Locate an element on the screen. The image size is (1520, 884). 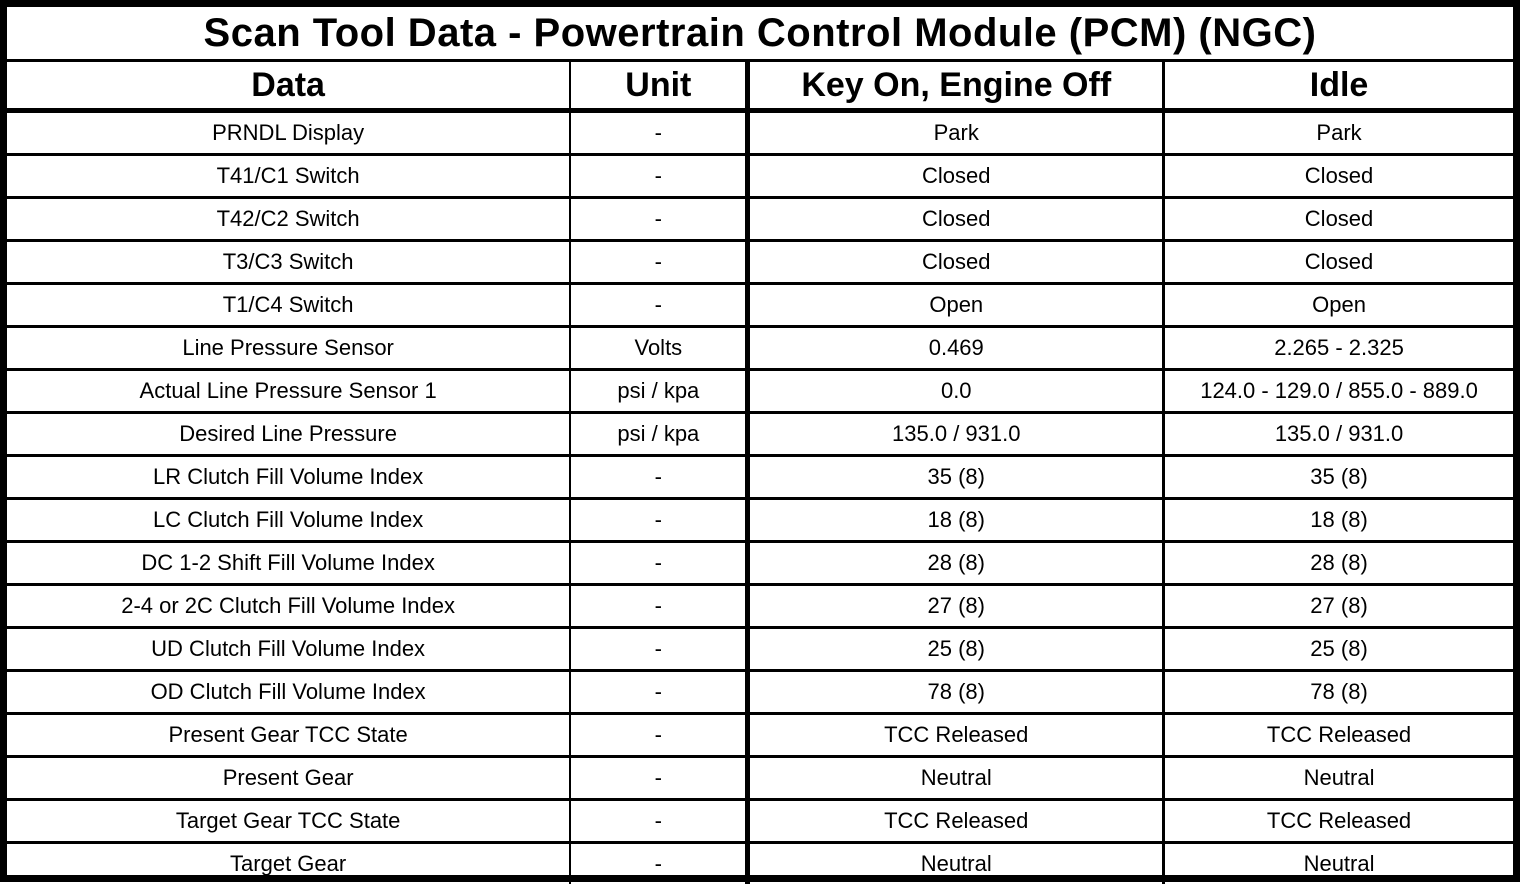
cell-key-on-engine-off: Open is located at coordinates (956, 305).